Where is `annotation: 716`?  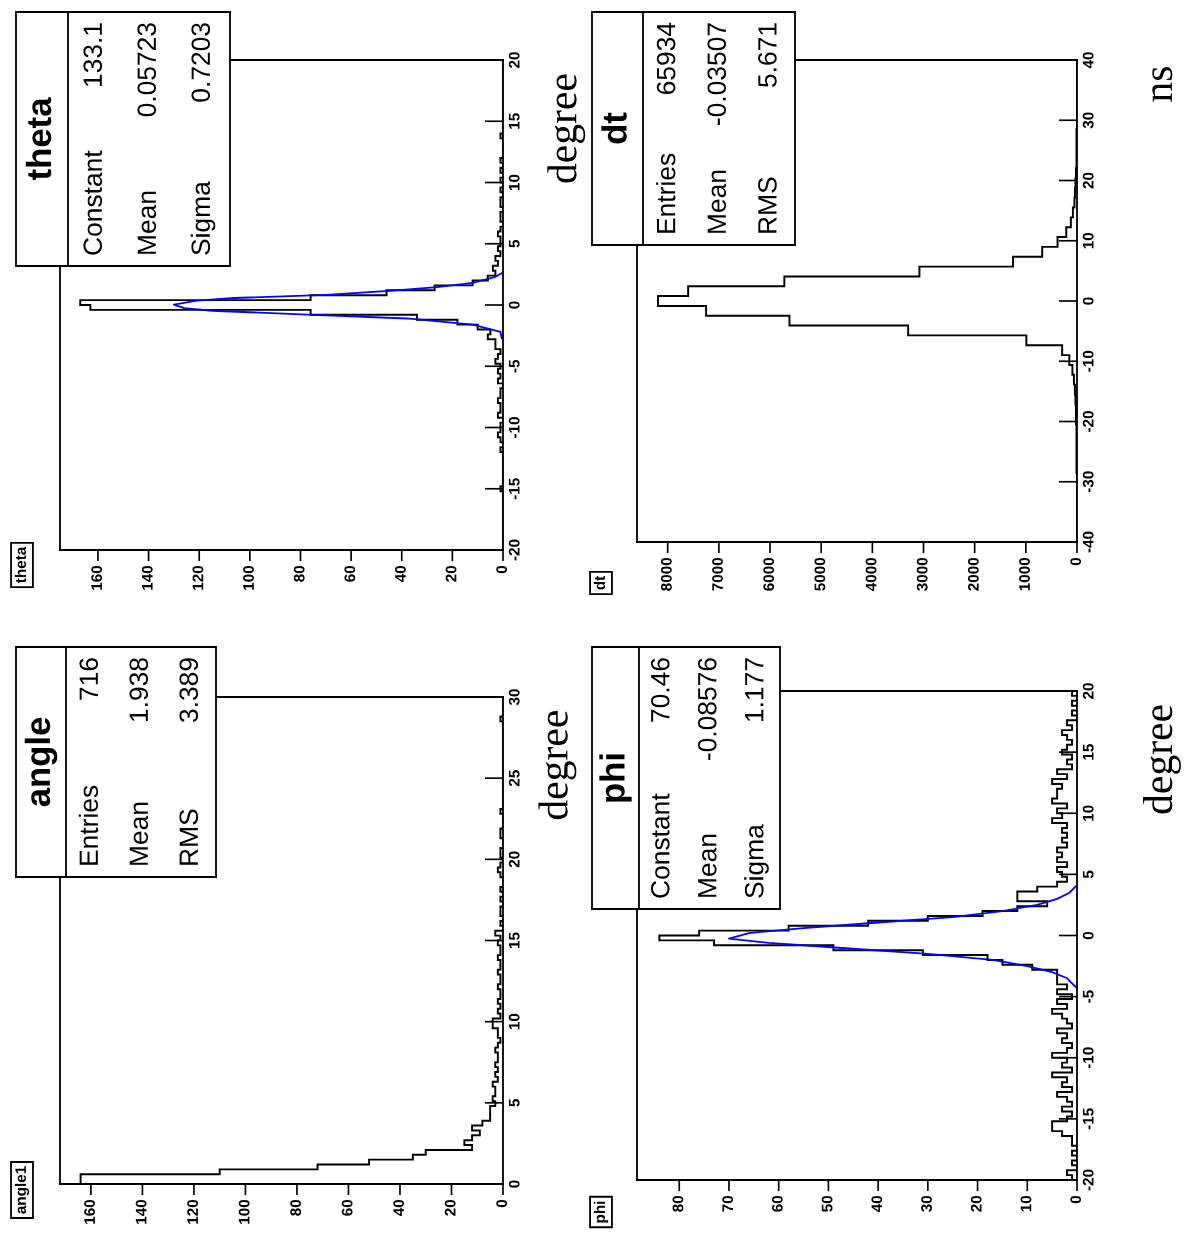
annotation: 716 is located at coordinates (89, 679).